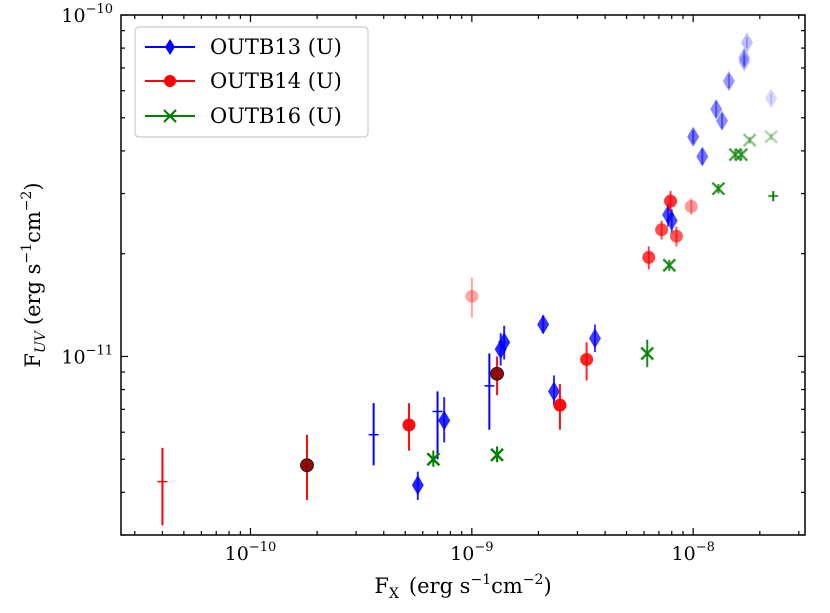 The width and height of the screenshot is (830, 613). I want to click on y-axis-label: FUV(erg s−1cm−2), so click(34, 274).